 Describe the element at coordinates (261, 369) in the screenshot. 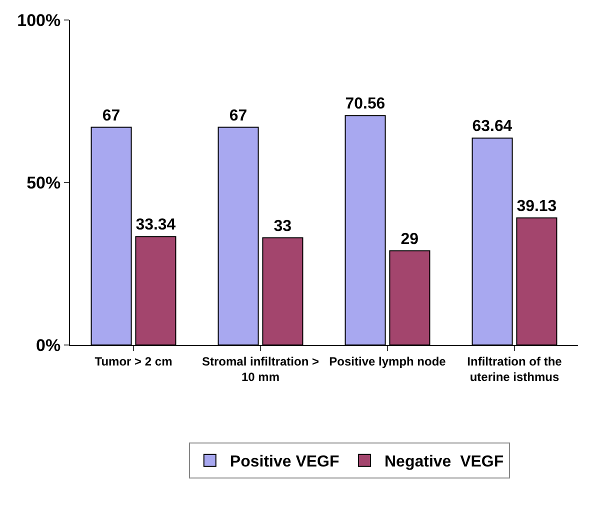

I see `x-tick-label: Stromal infiltration > 10 mm` at that location.